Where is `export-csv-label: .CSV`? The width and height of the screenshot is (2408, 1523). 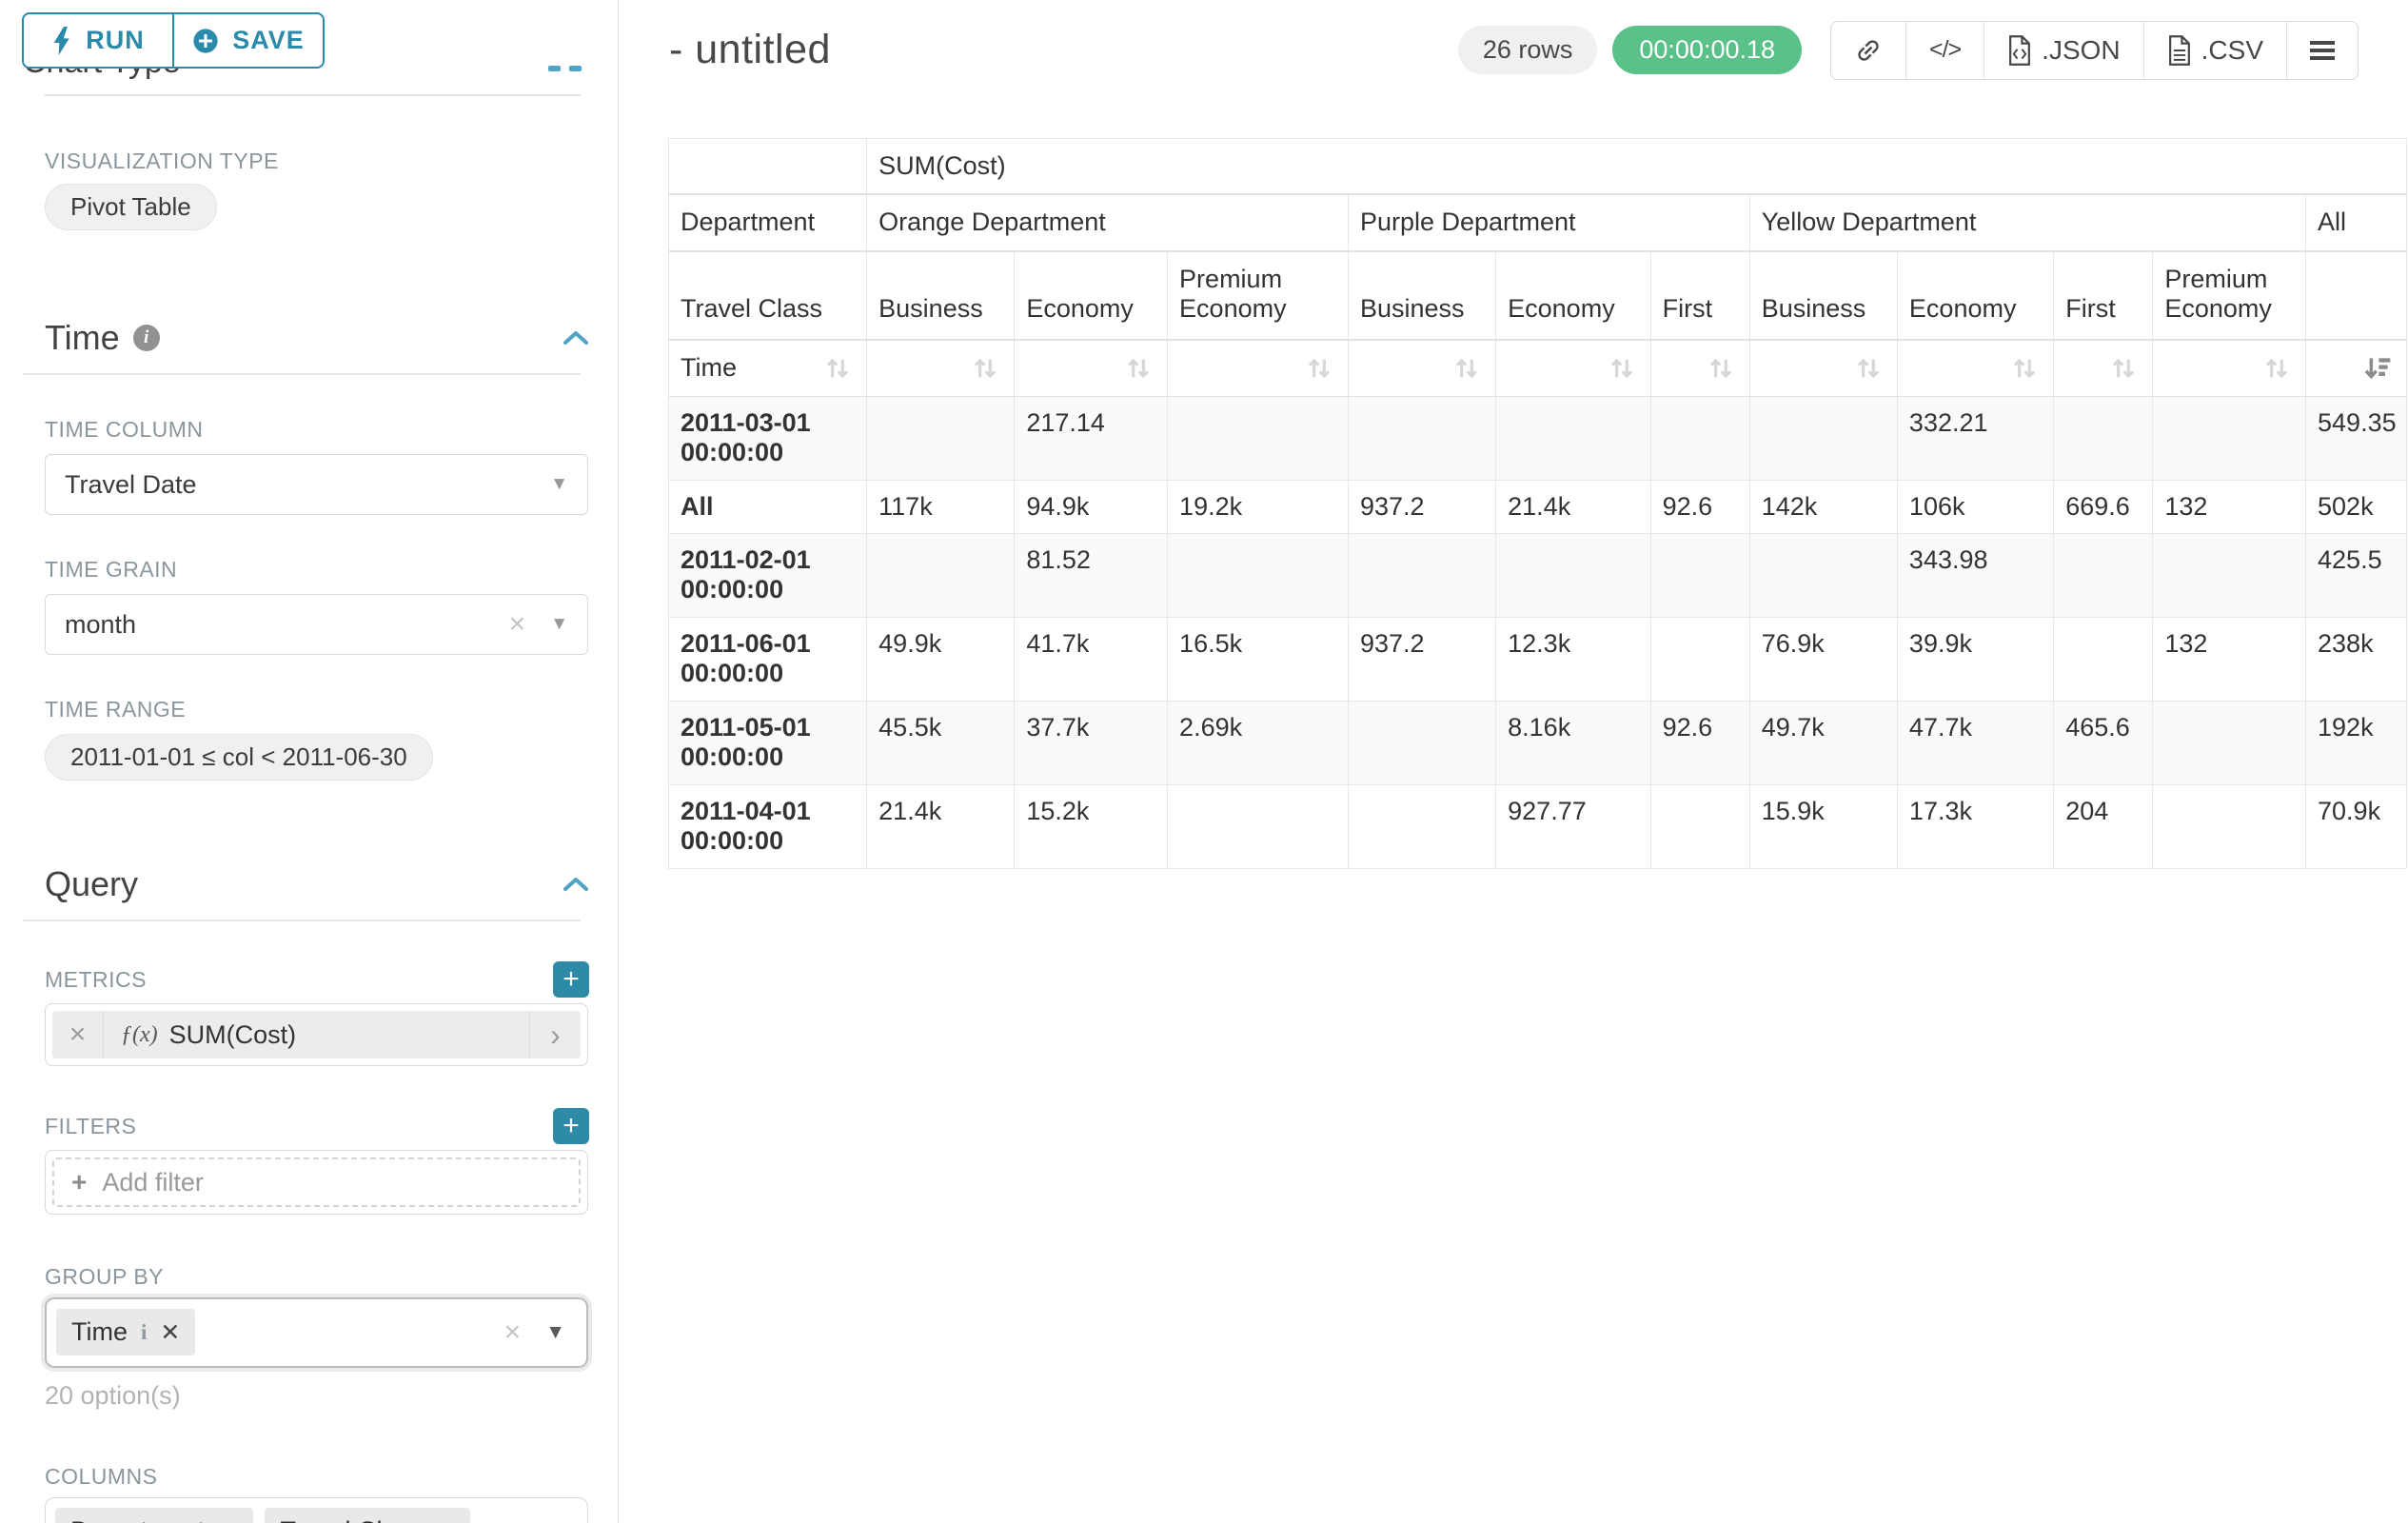 export-csv-label: .CSV is located at coordinates (2232, 50).